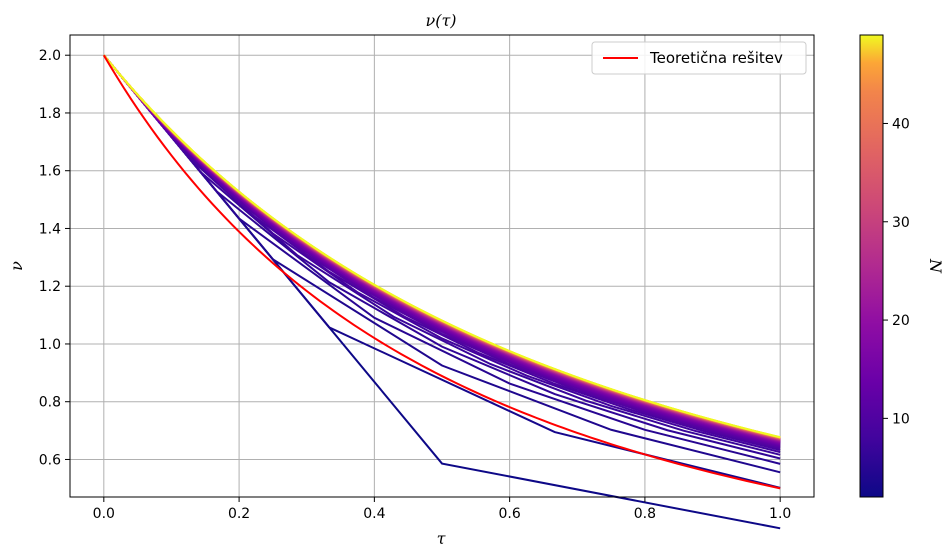 This screenshot has height=558, width=947. Describe the element at coordinates (510, 514) in the screenshot. I see `x-tick-label: 0.6` at that location.